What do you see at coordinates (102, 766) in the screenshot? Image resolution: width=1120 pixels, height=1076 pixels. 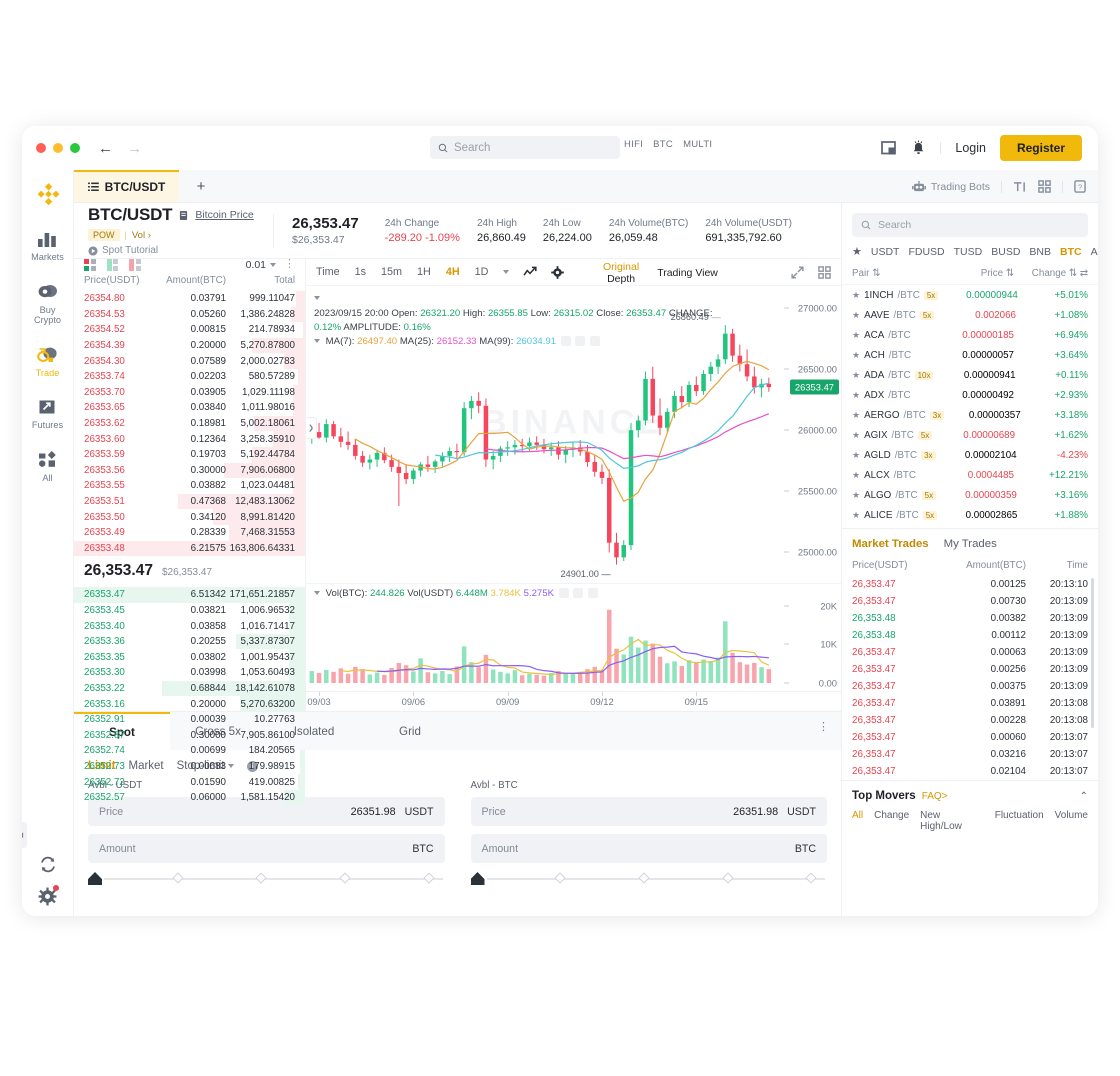 I see `order-type-limit: Limit` at bounding box center [102, 766].